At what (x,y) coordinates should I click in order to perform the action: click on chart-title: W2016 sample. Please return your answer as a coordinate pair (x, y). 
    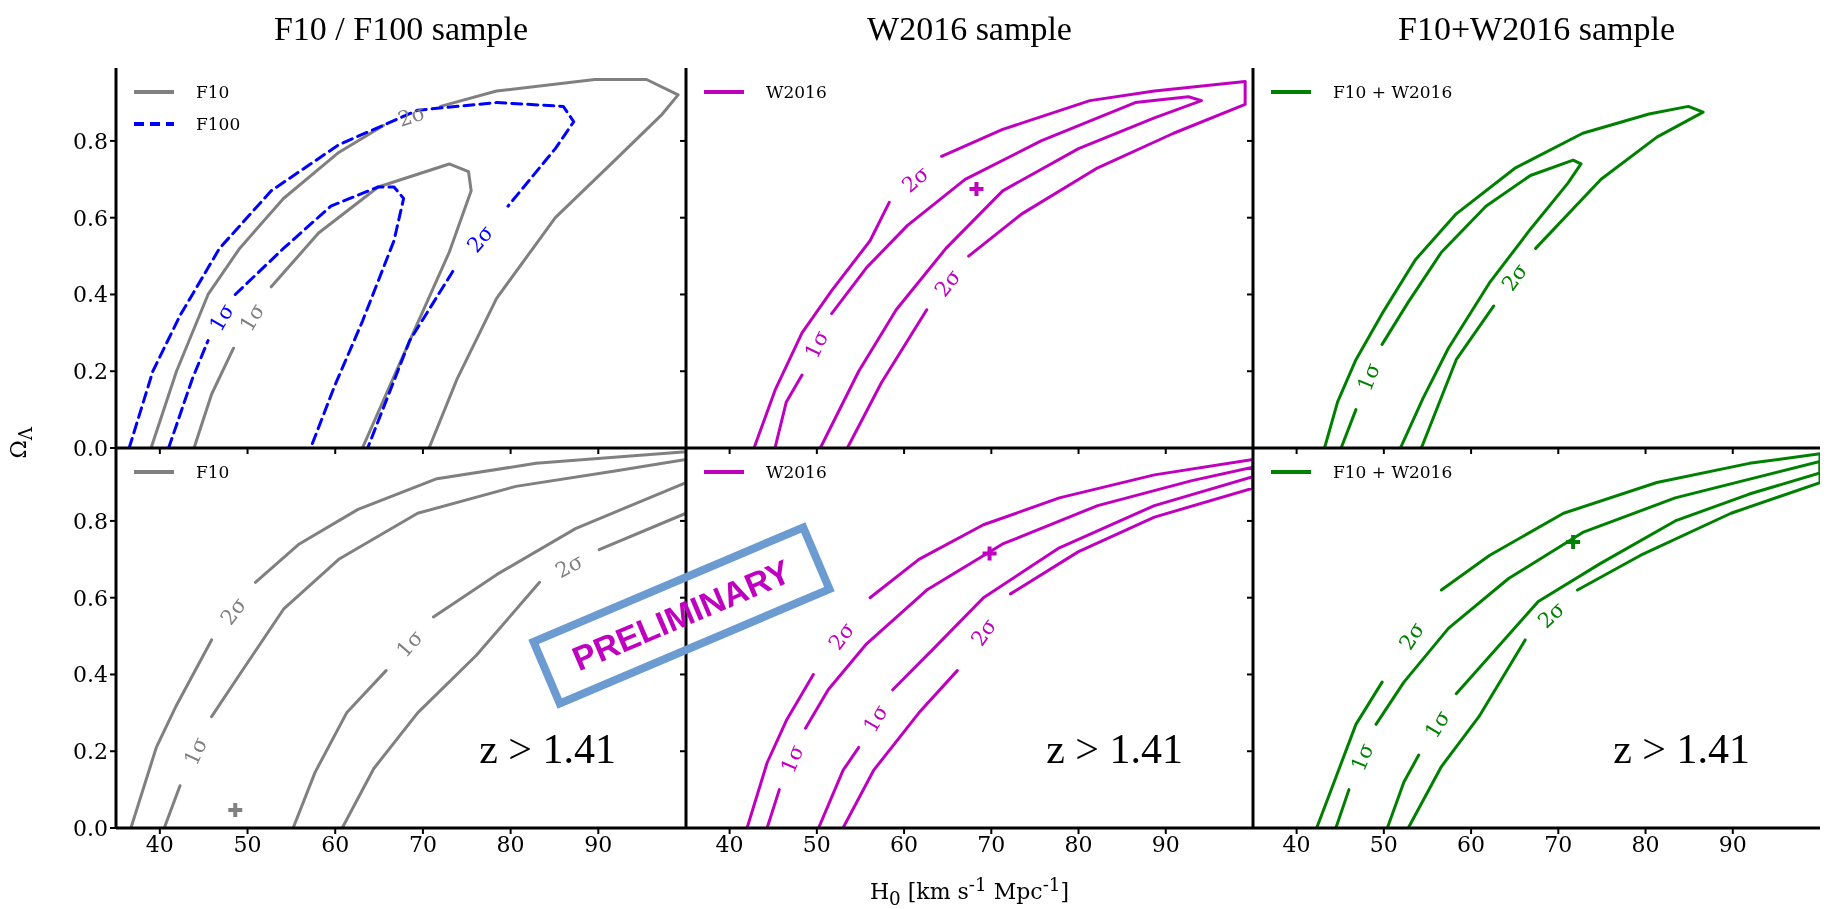
    Looking at the image, I should click on (969, 29).